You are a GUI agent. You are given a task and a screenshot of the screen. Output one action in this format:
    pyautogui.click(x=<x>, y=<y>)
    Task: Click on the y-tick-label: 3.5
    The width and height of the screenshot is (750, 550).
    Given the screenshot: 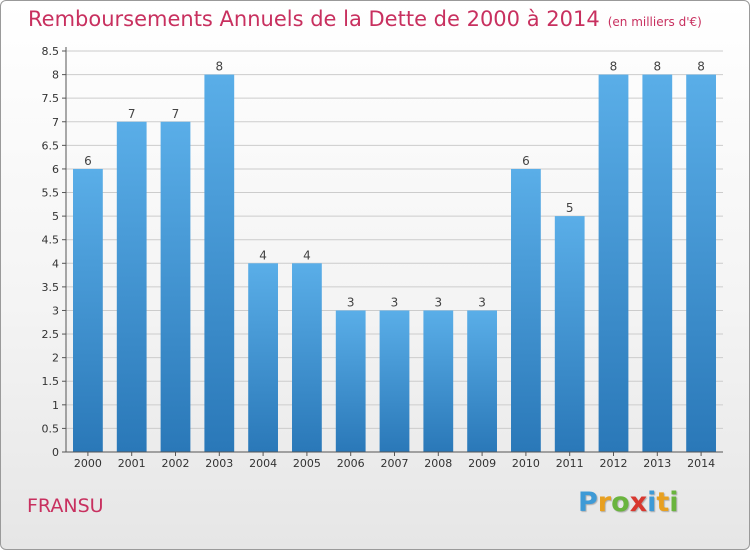 What is the action you would take?
    pyautogui.click(x=51, y=287)
    